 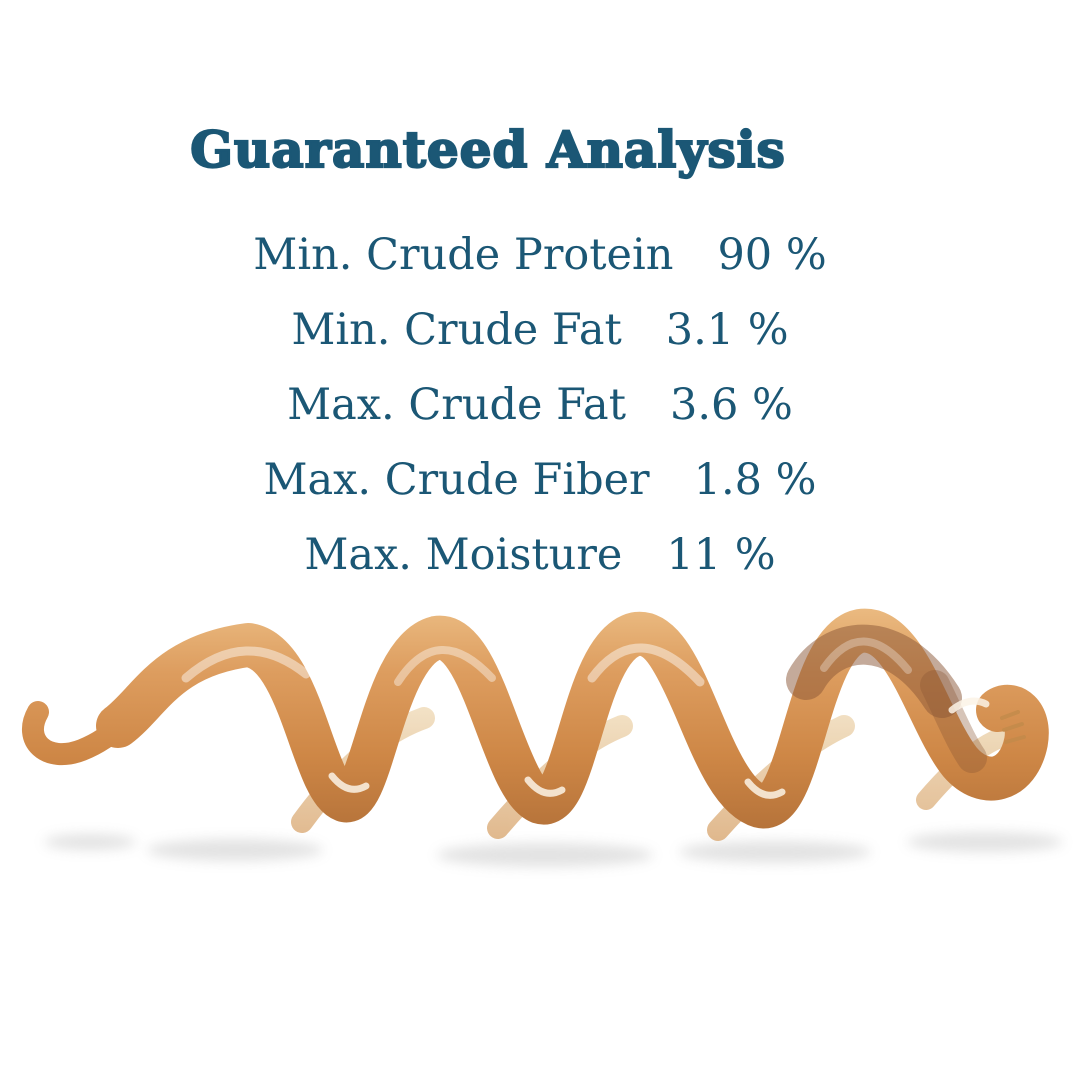 I want to click on analysis-row: Max. Crude Fat 3.6 %, so click(x=540, y=405).